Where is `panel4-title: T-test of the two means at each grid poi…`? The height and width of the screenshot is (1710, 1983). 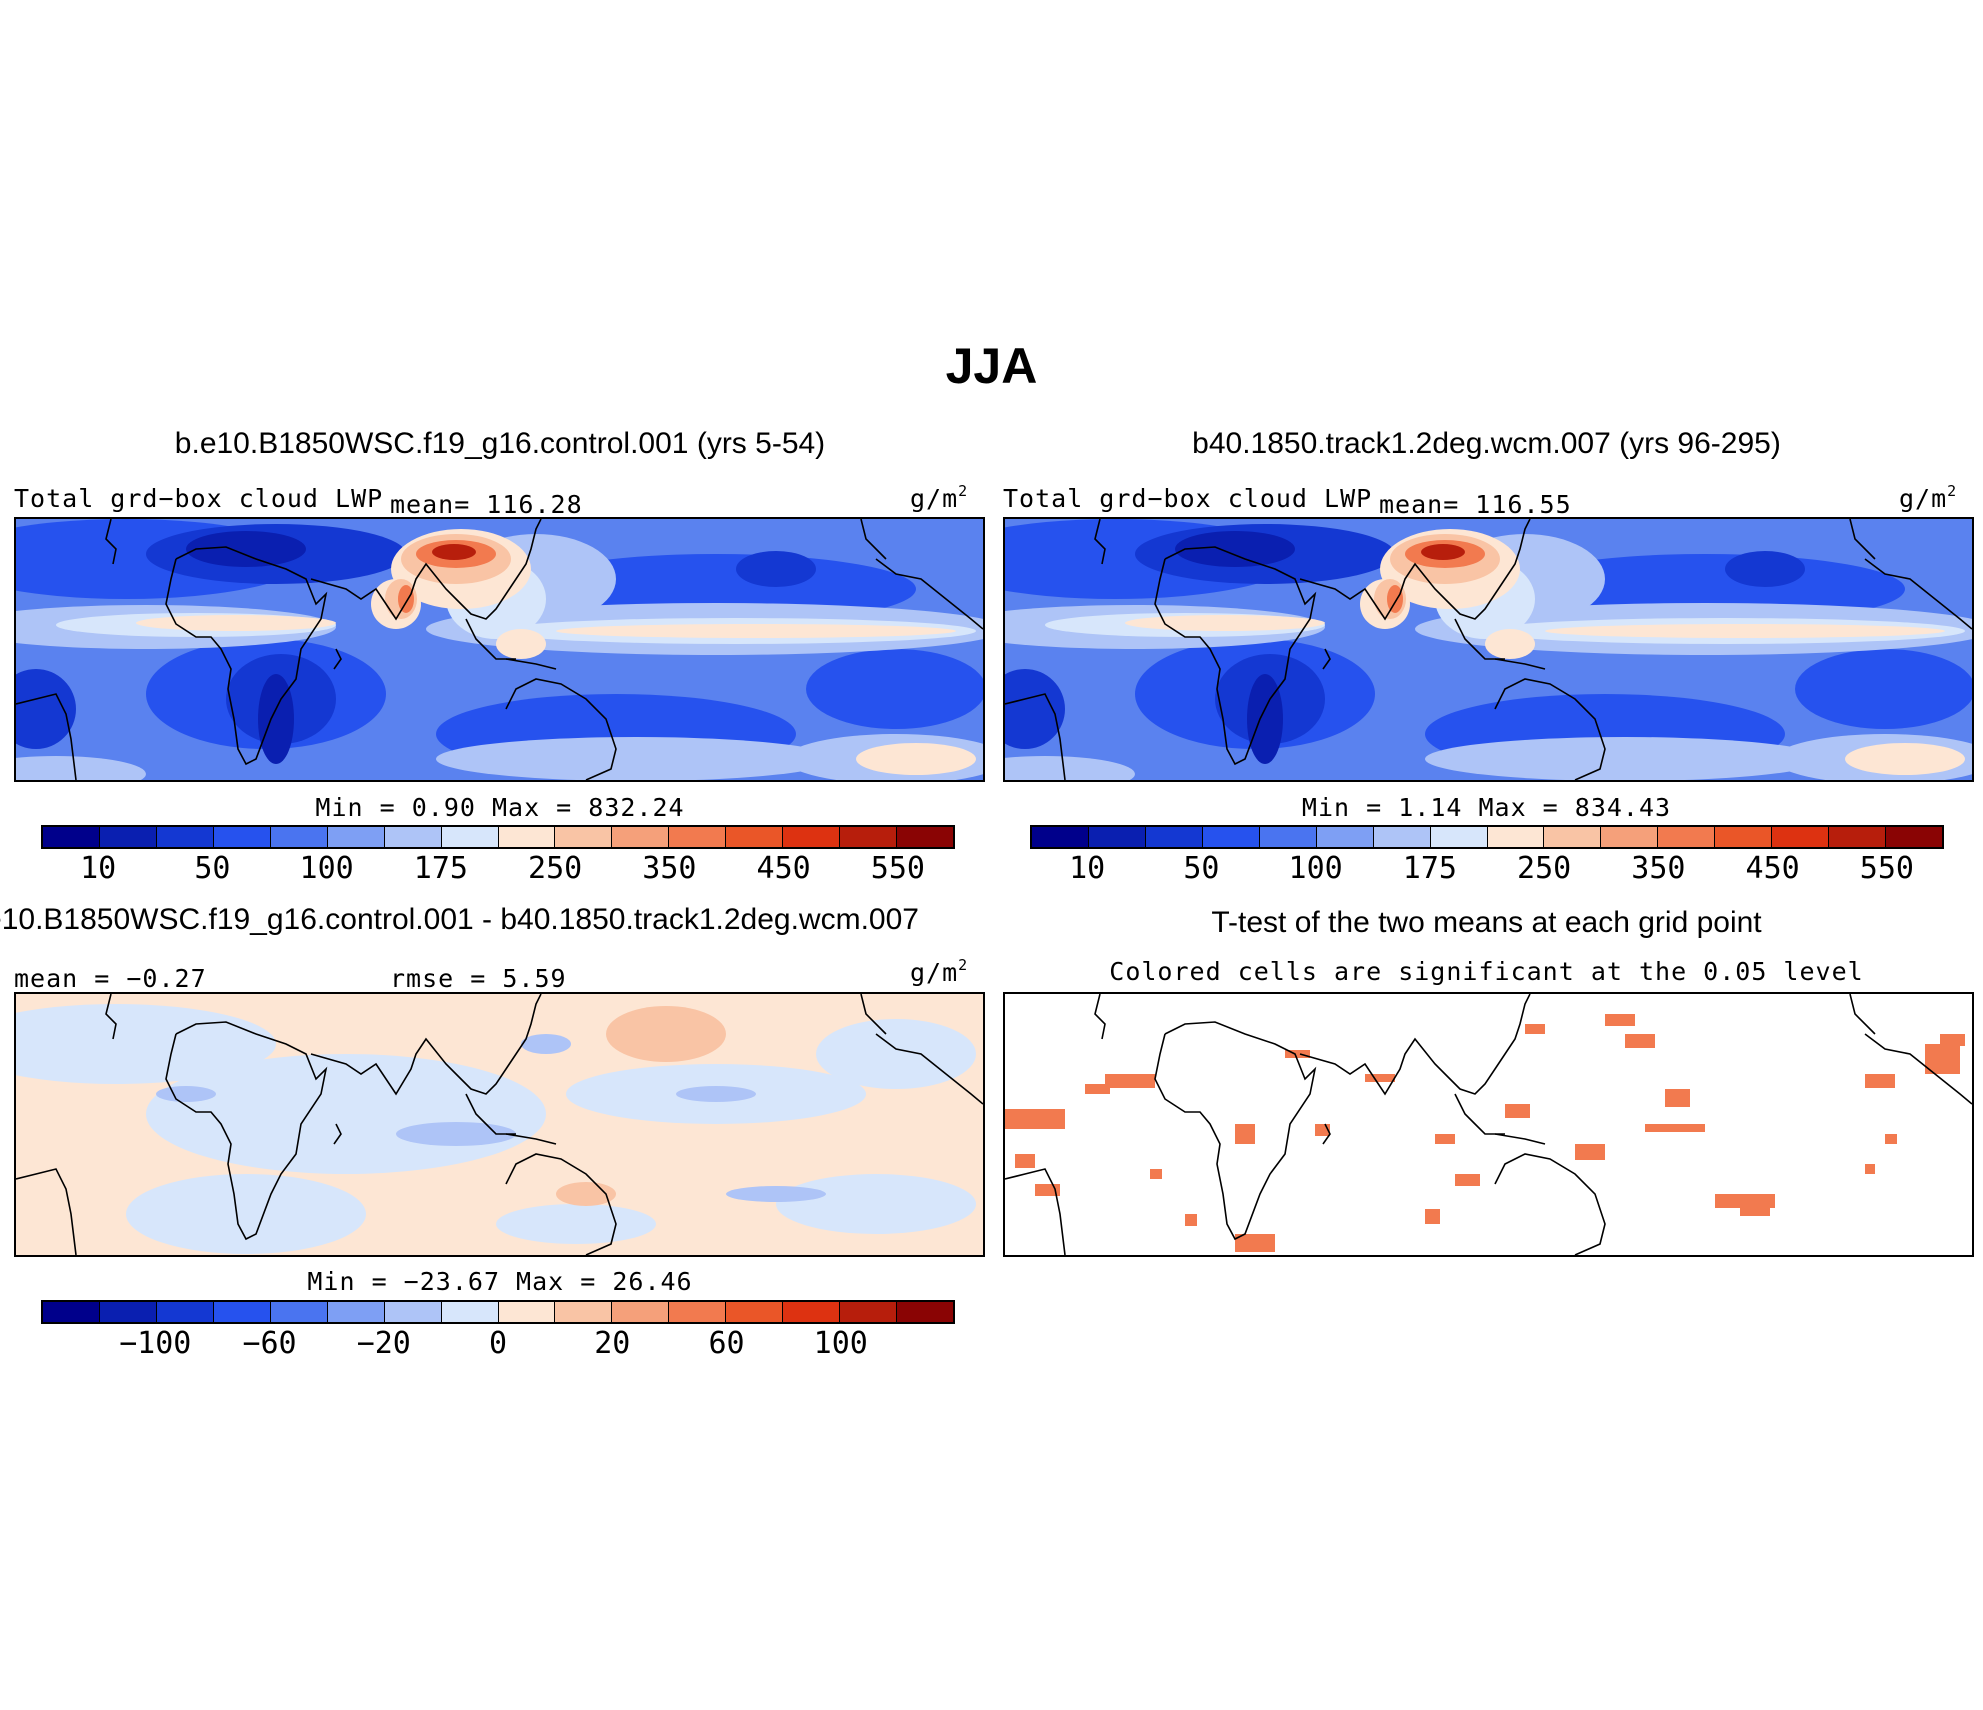
panel4-title: T-test of the two means at each grid poi… is located at coordinates (1486, 922).